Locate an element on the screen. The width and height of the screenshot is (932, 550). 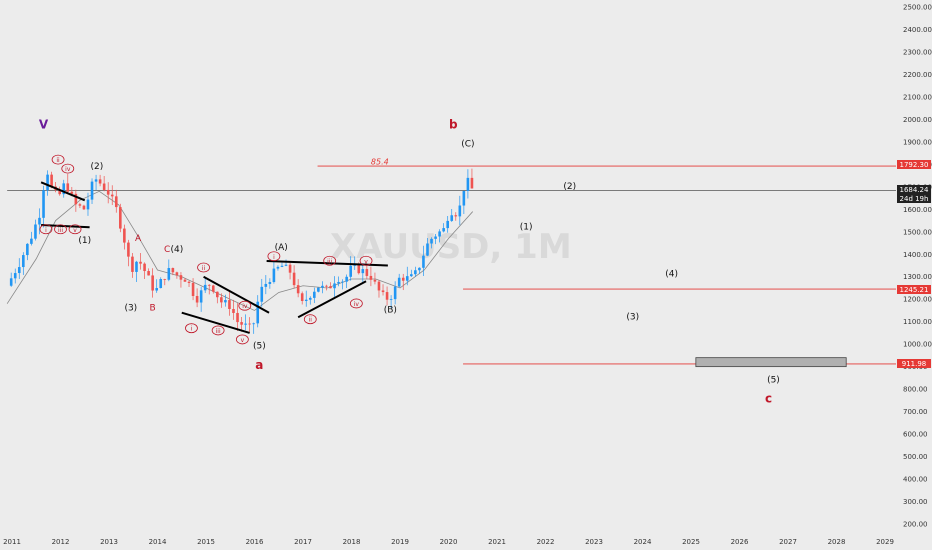
ma-polyline is located at coordinates (240, 250).